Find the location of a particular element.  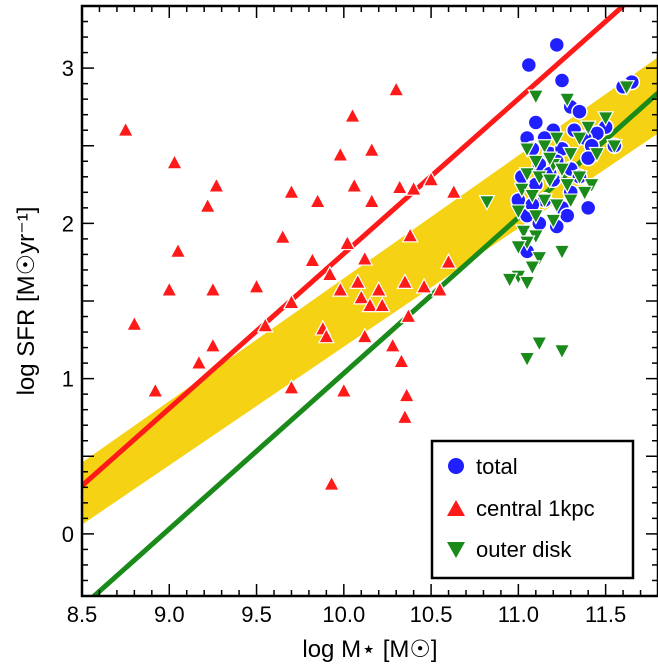

y-tick-label: 1 is located at coordinates (68, 379).